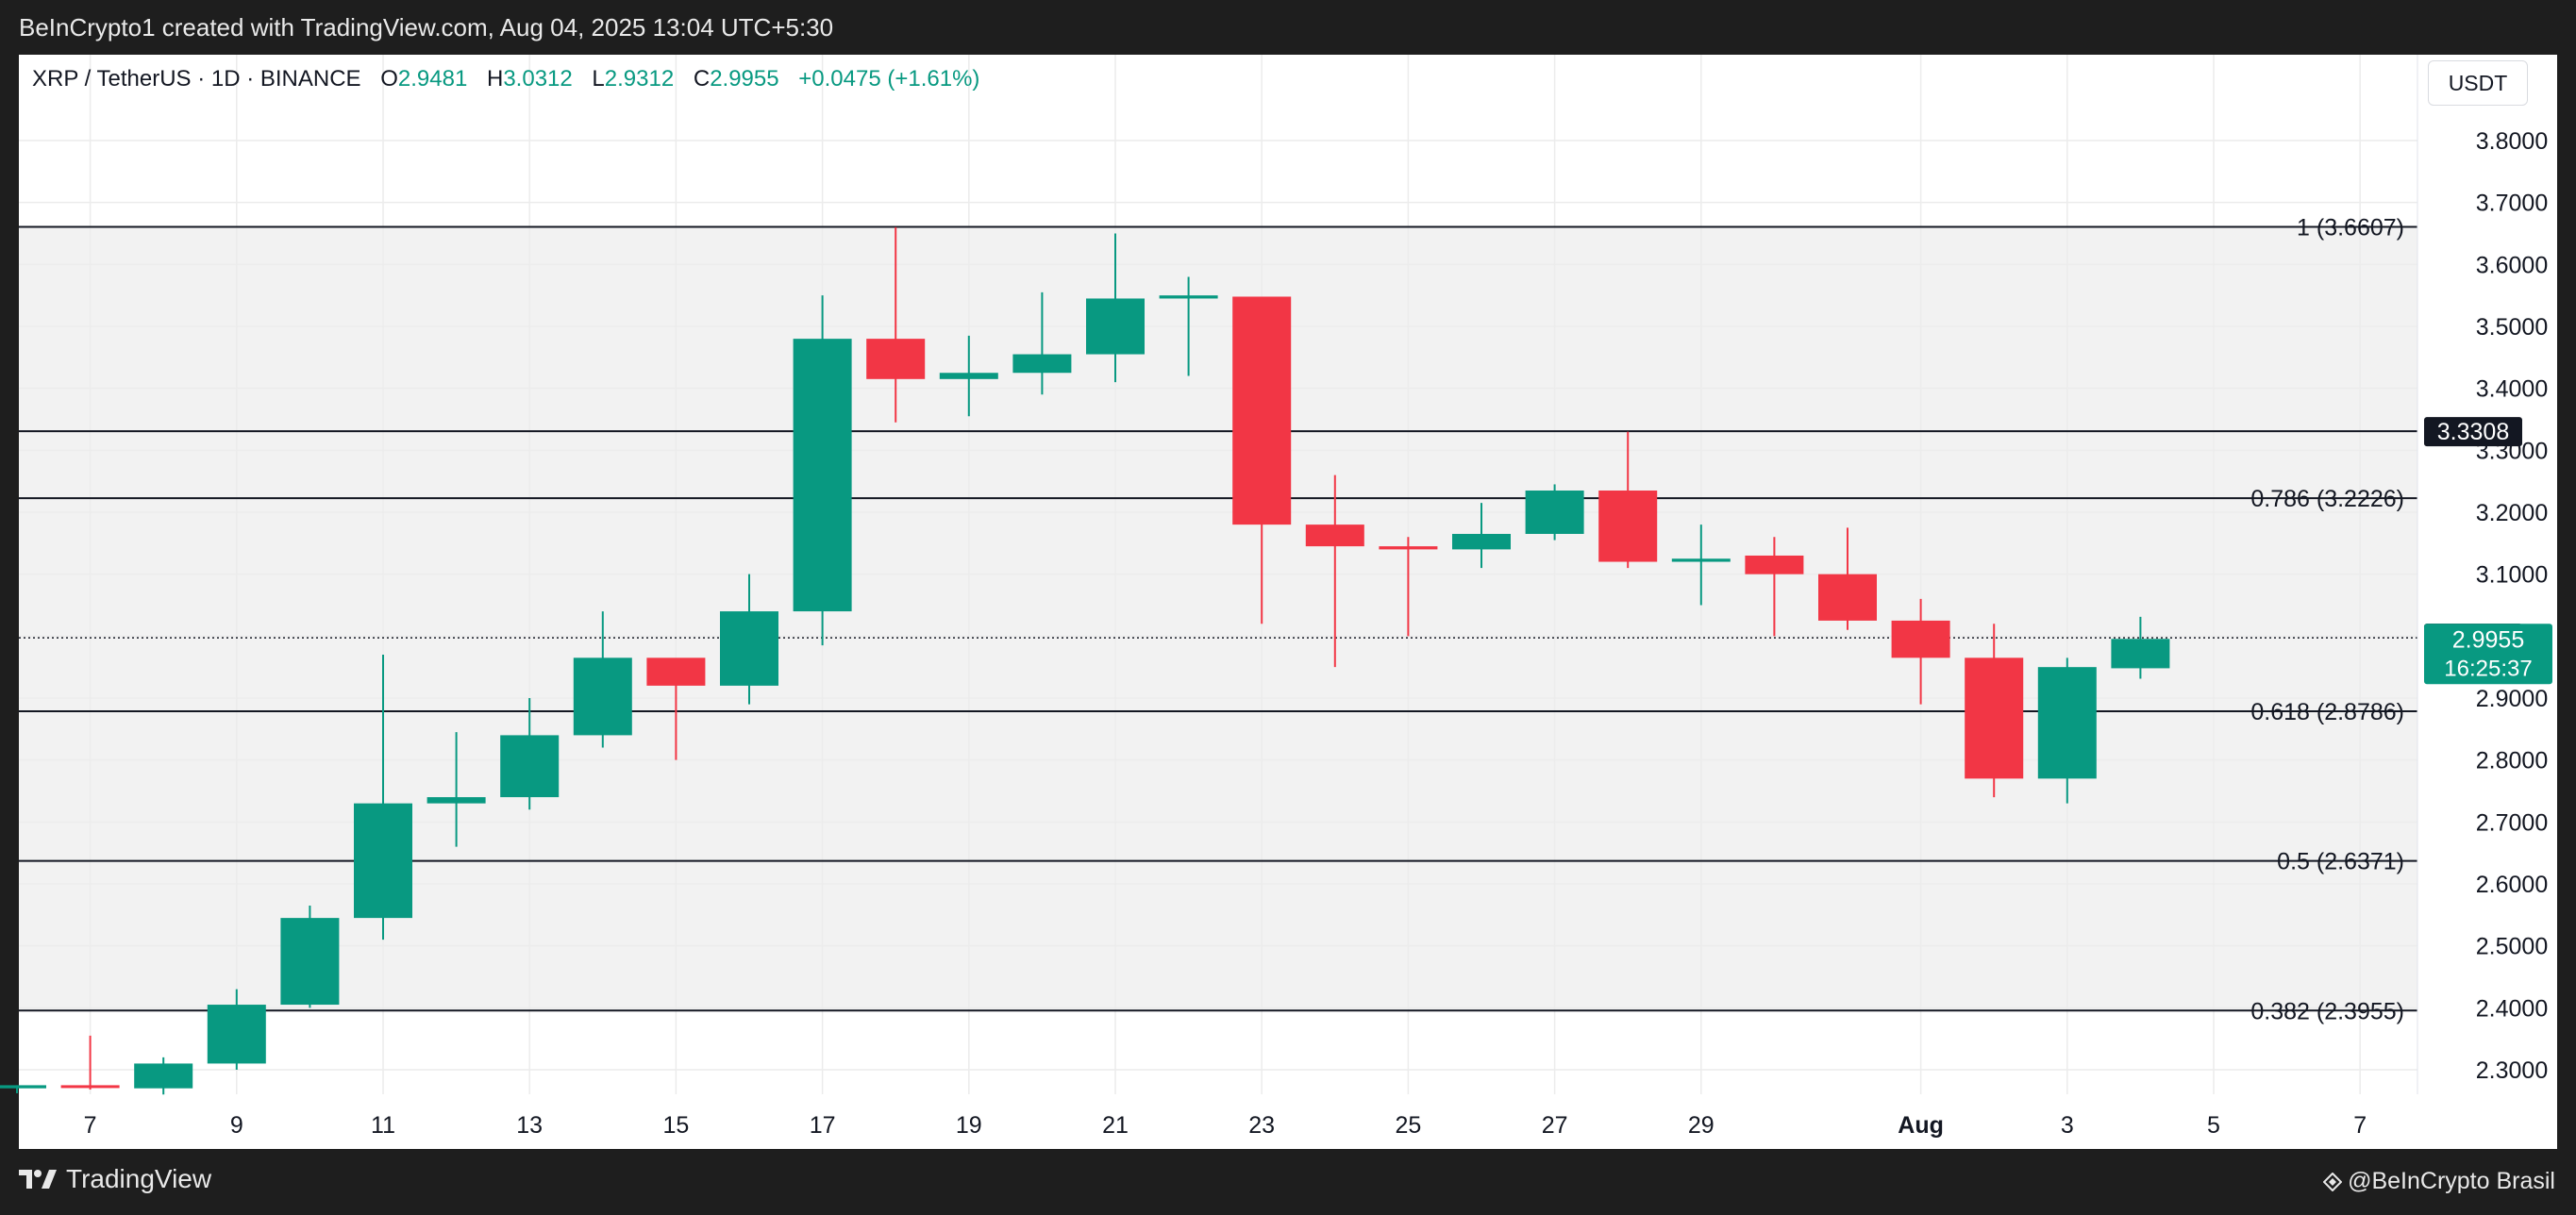  Describe the element at coordinates (2488, 639) in the screenshot. I see `last-price-value: 2.9955` at that location.